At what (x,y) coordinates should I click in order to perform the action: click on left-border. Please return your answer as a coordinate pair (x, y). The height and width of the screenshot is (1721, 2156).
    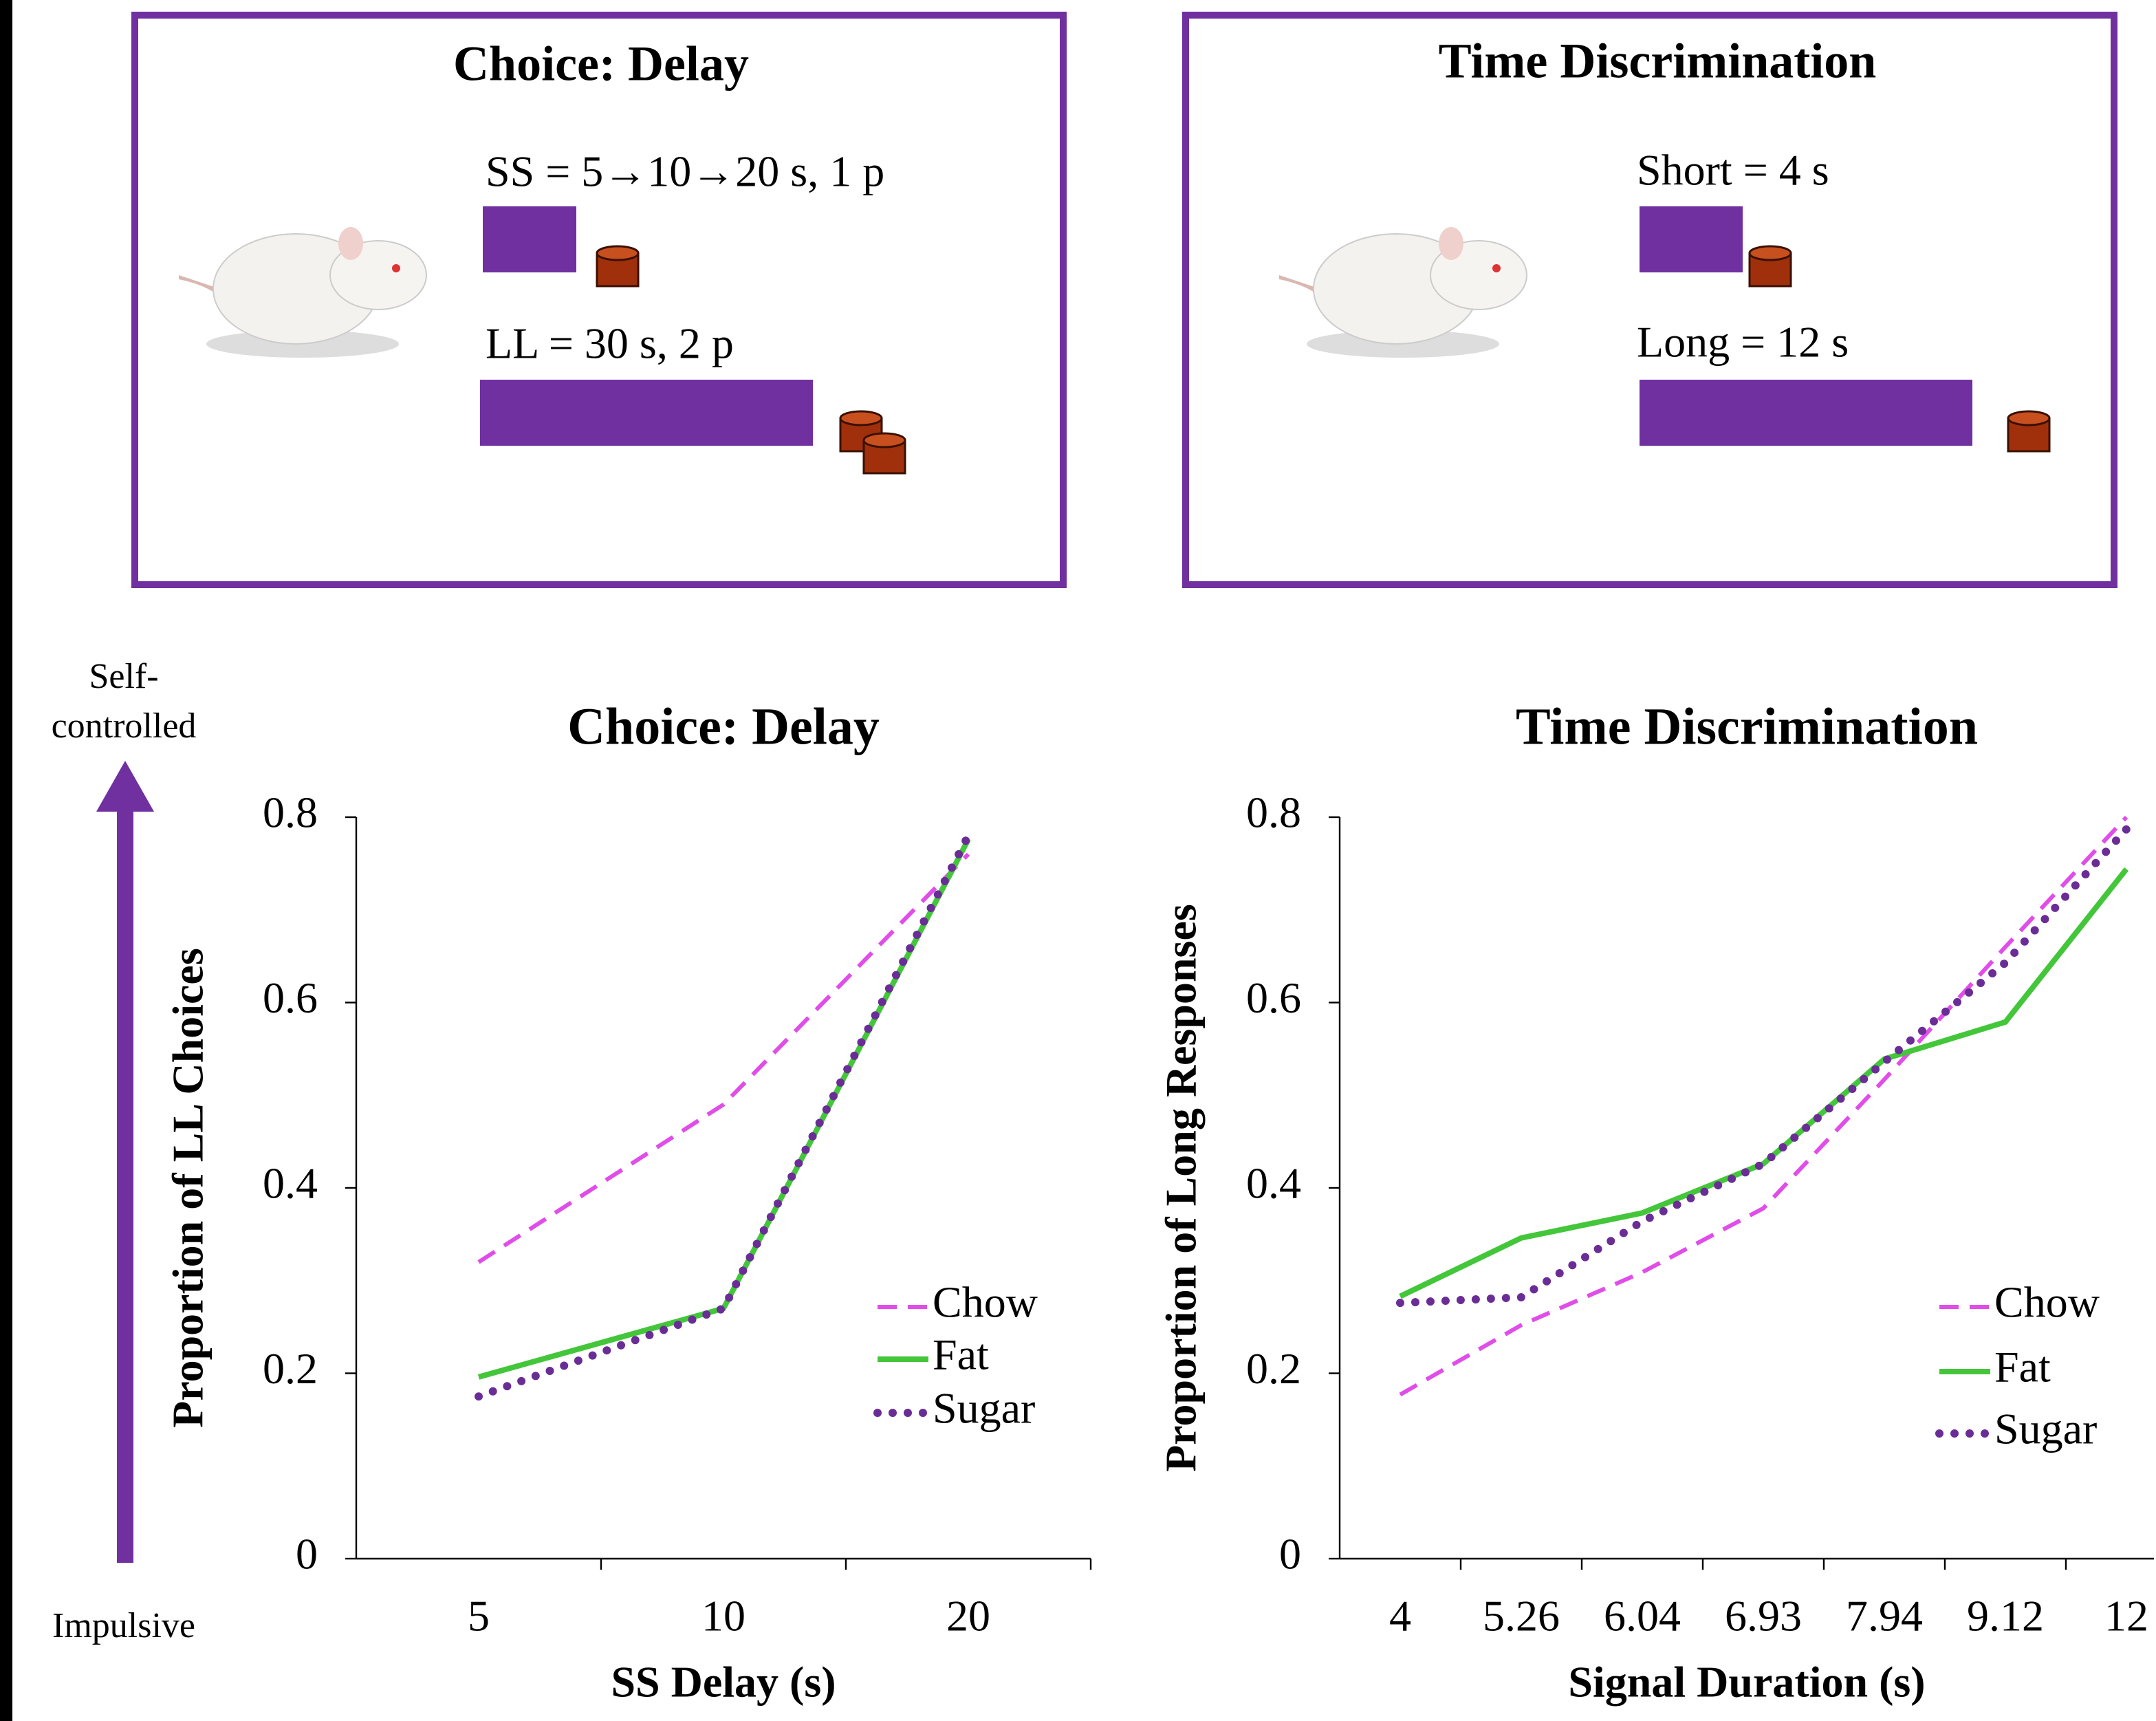
    Looking at the image, I should click on (6, 860).